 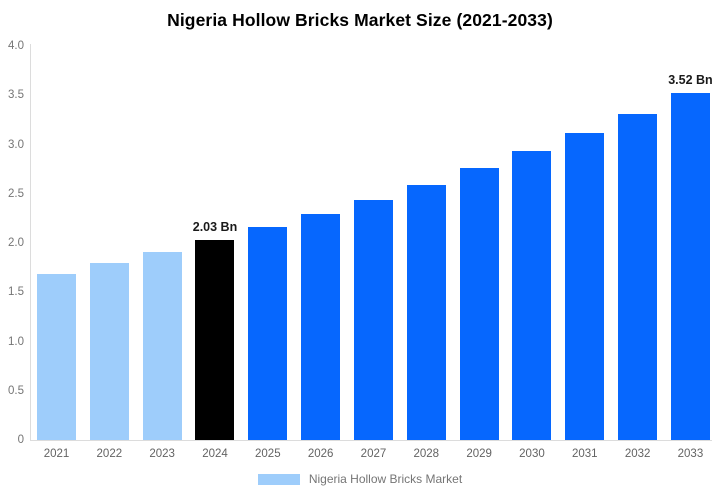 I want to click on bar-column-2028: 2028, so click(x=426, y=253).